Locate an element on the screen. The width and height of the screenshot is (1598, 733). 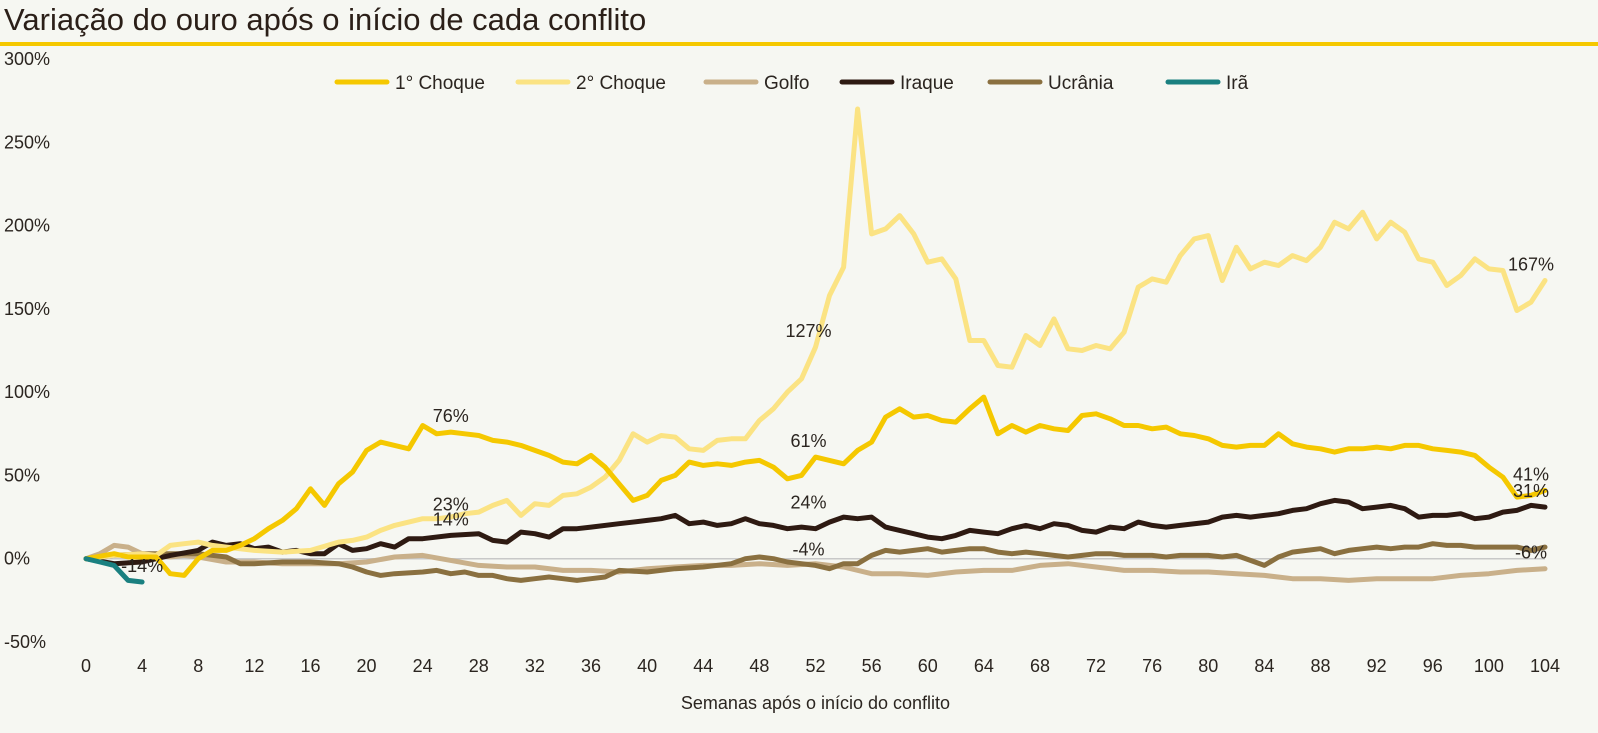
y-tick-label: 150% is located at coordinates (27, 309).